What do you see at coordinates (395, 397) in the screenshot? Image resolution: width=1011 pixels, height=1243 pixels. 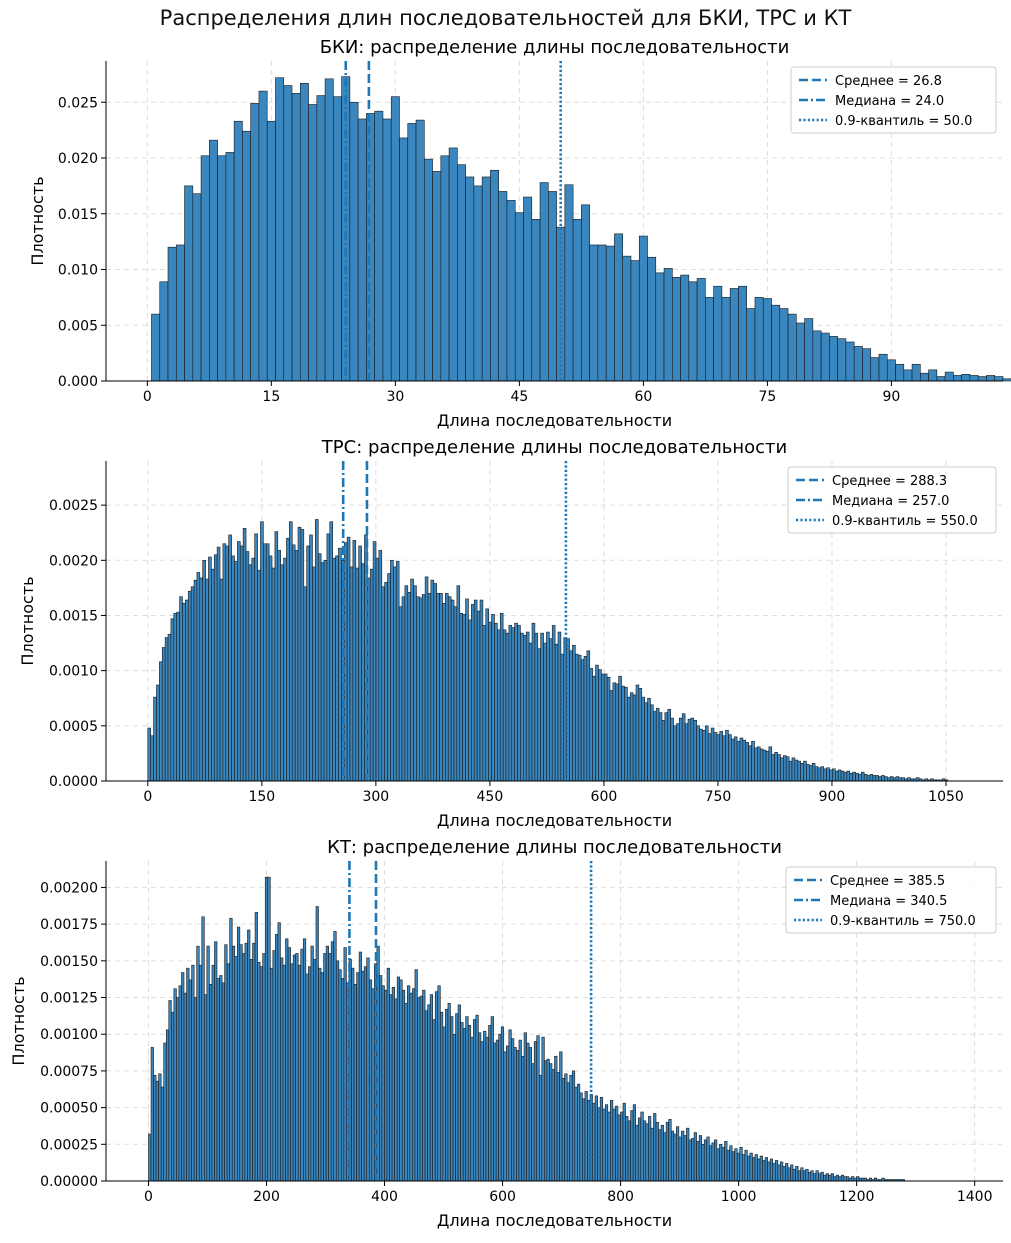 I see `x-tick-label: 30` at bounding box center [395, 397].